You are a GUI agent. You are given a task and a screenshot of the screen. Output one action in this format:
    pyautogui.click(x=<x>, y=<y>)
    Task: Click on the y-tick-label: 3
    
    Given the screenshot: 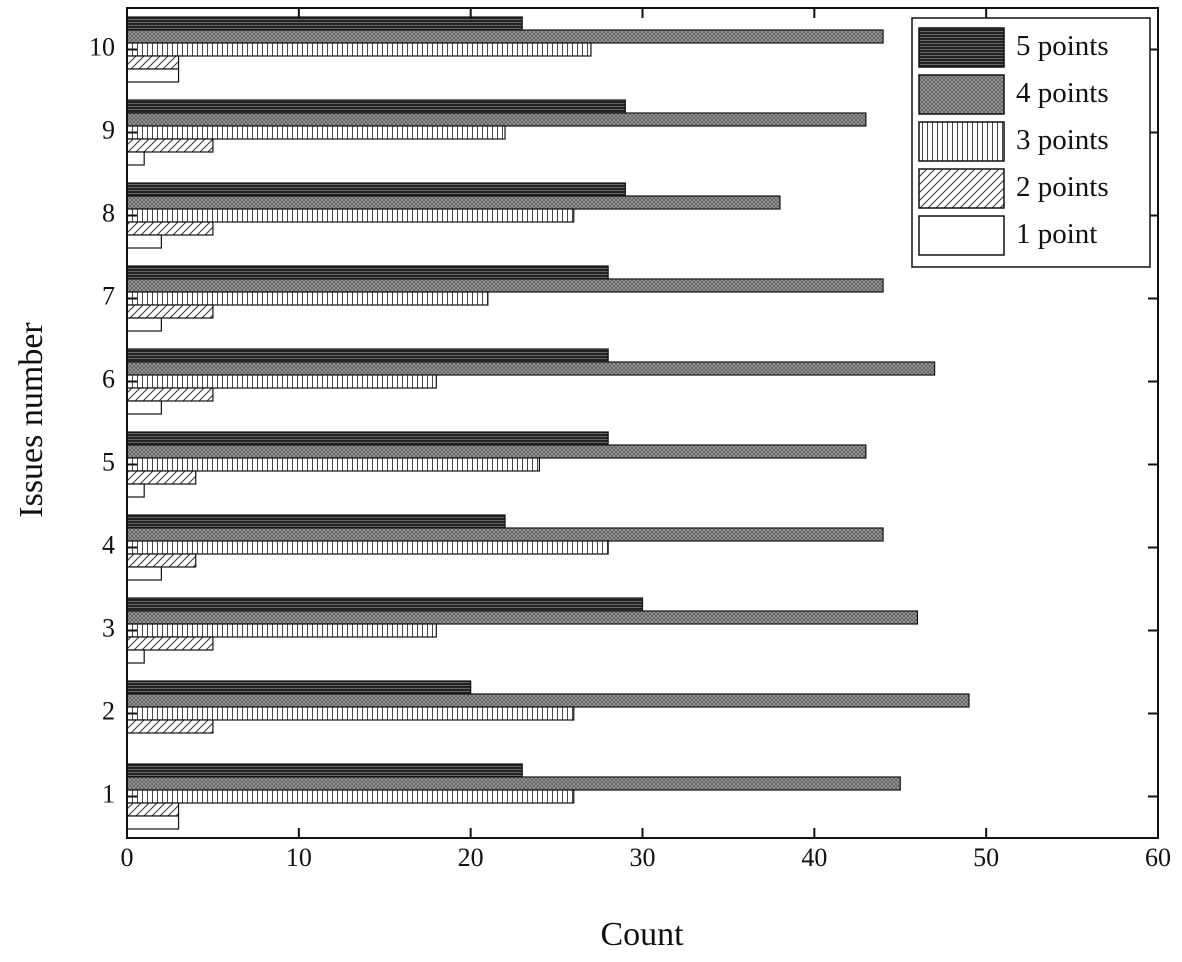 What is the action you would take?
    pyautogui.click(x=108, y=627)
    